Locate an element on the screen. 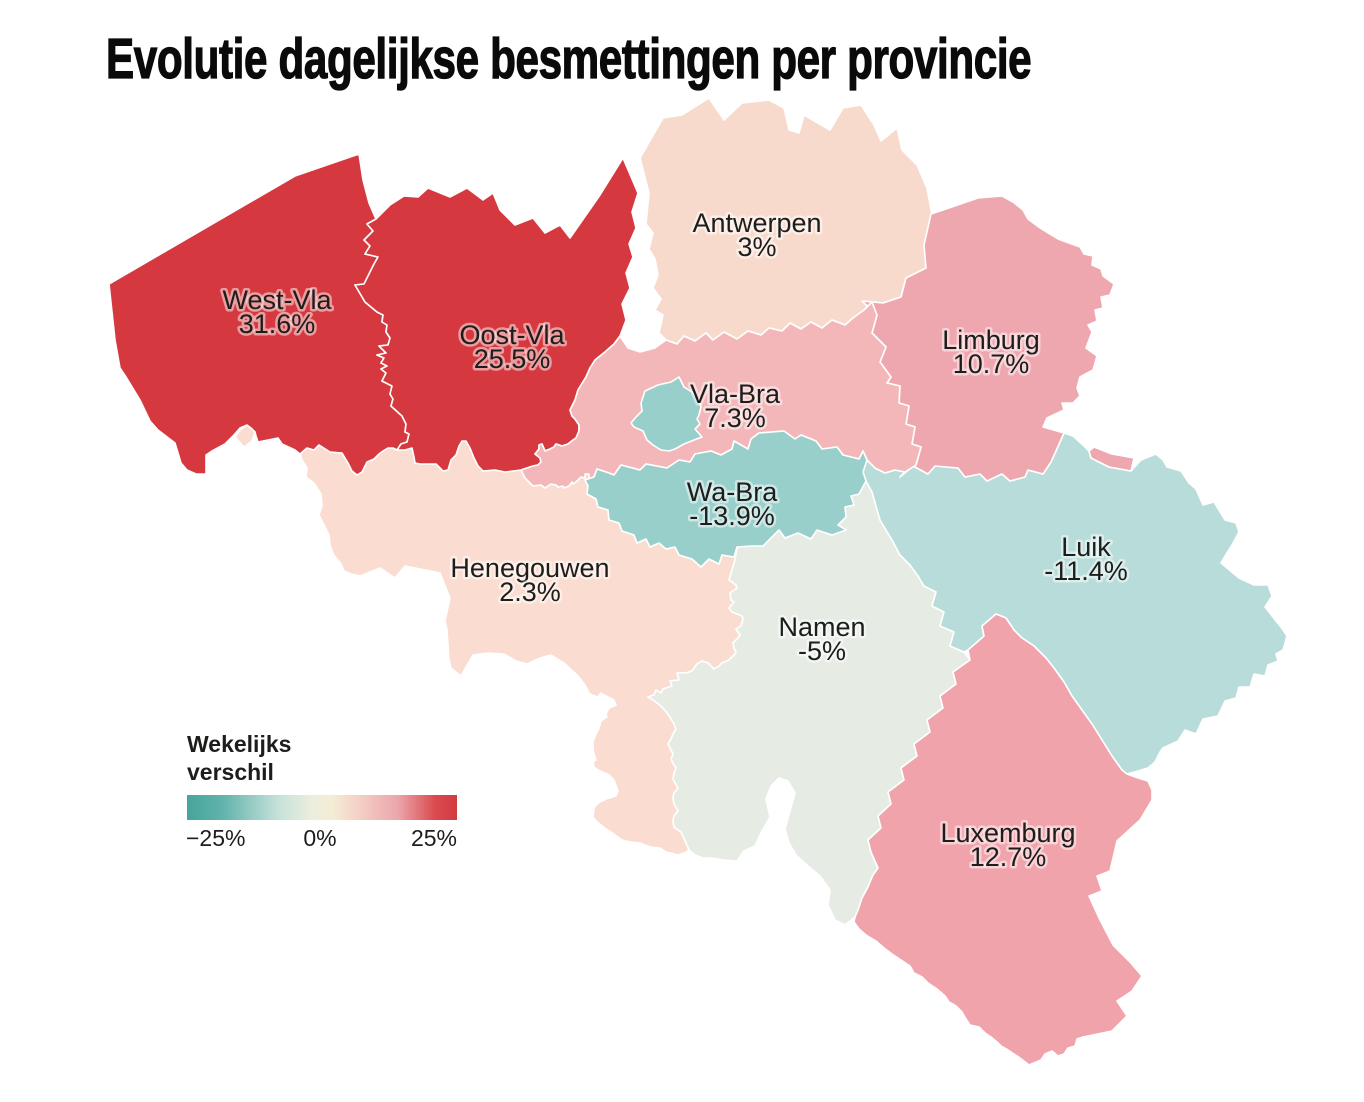 The height and width of the screenshot is (1102, 1364). svg-text: 3% is located at coordinates (756, 247).